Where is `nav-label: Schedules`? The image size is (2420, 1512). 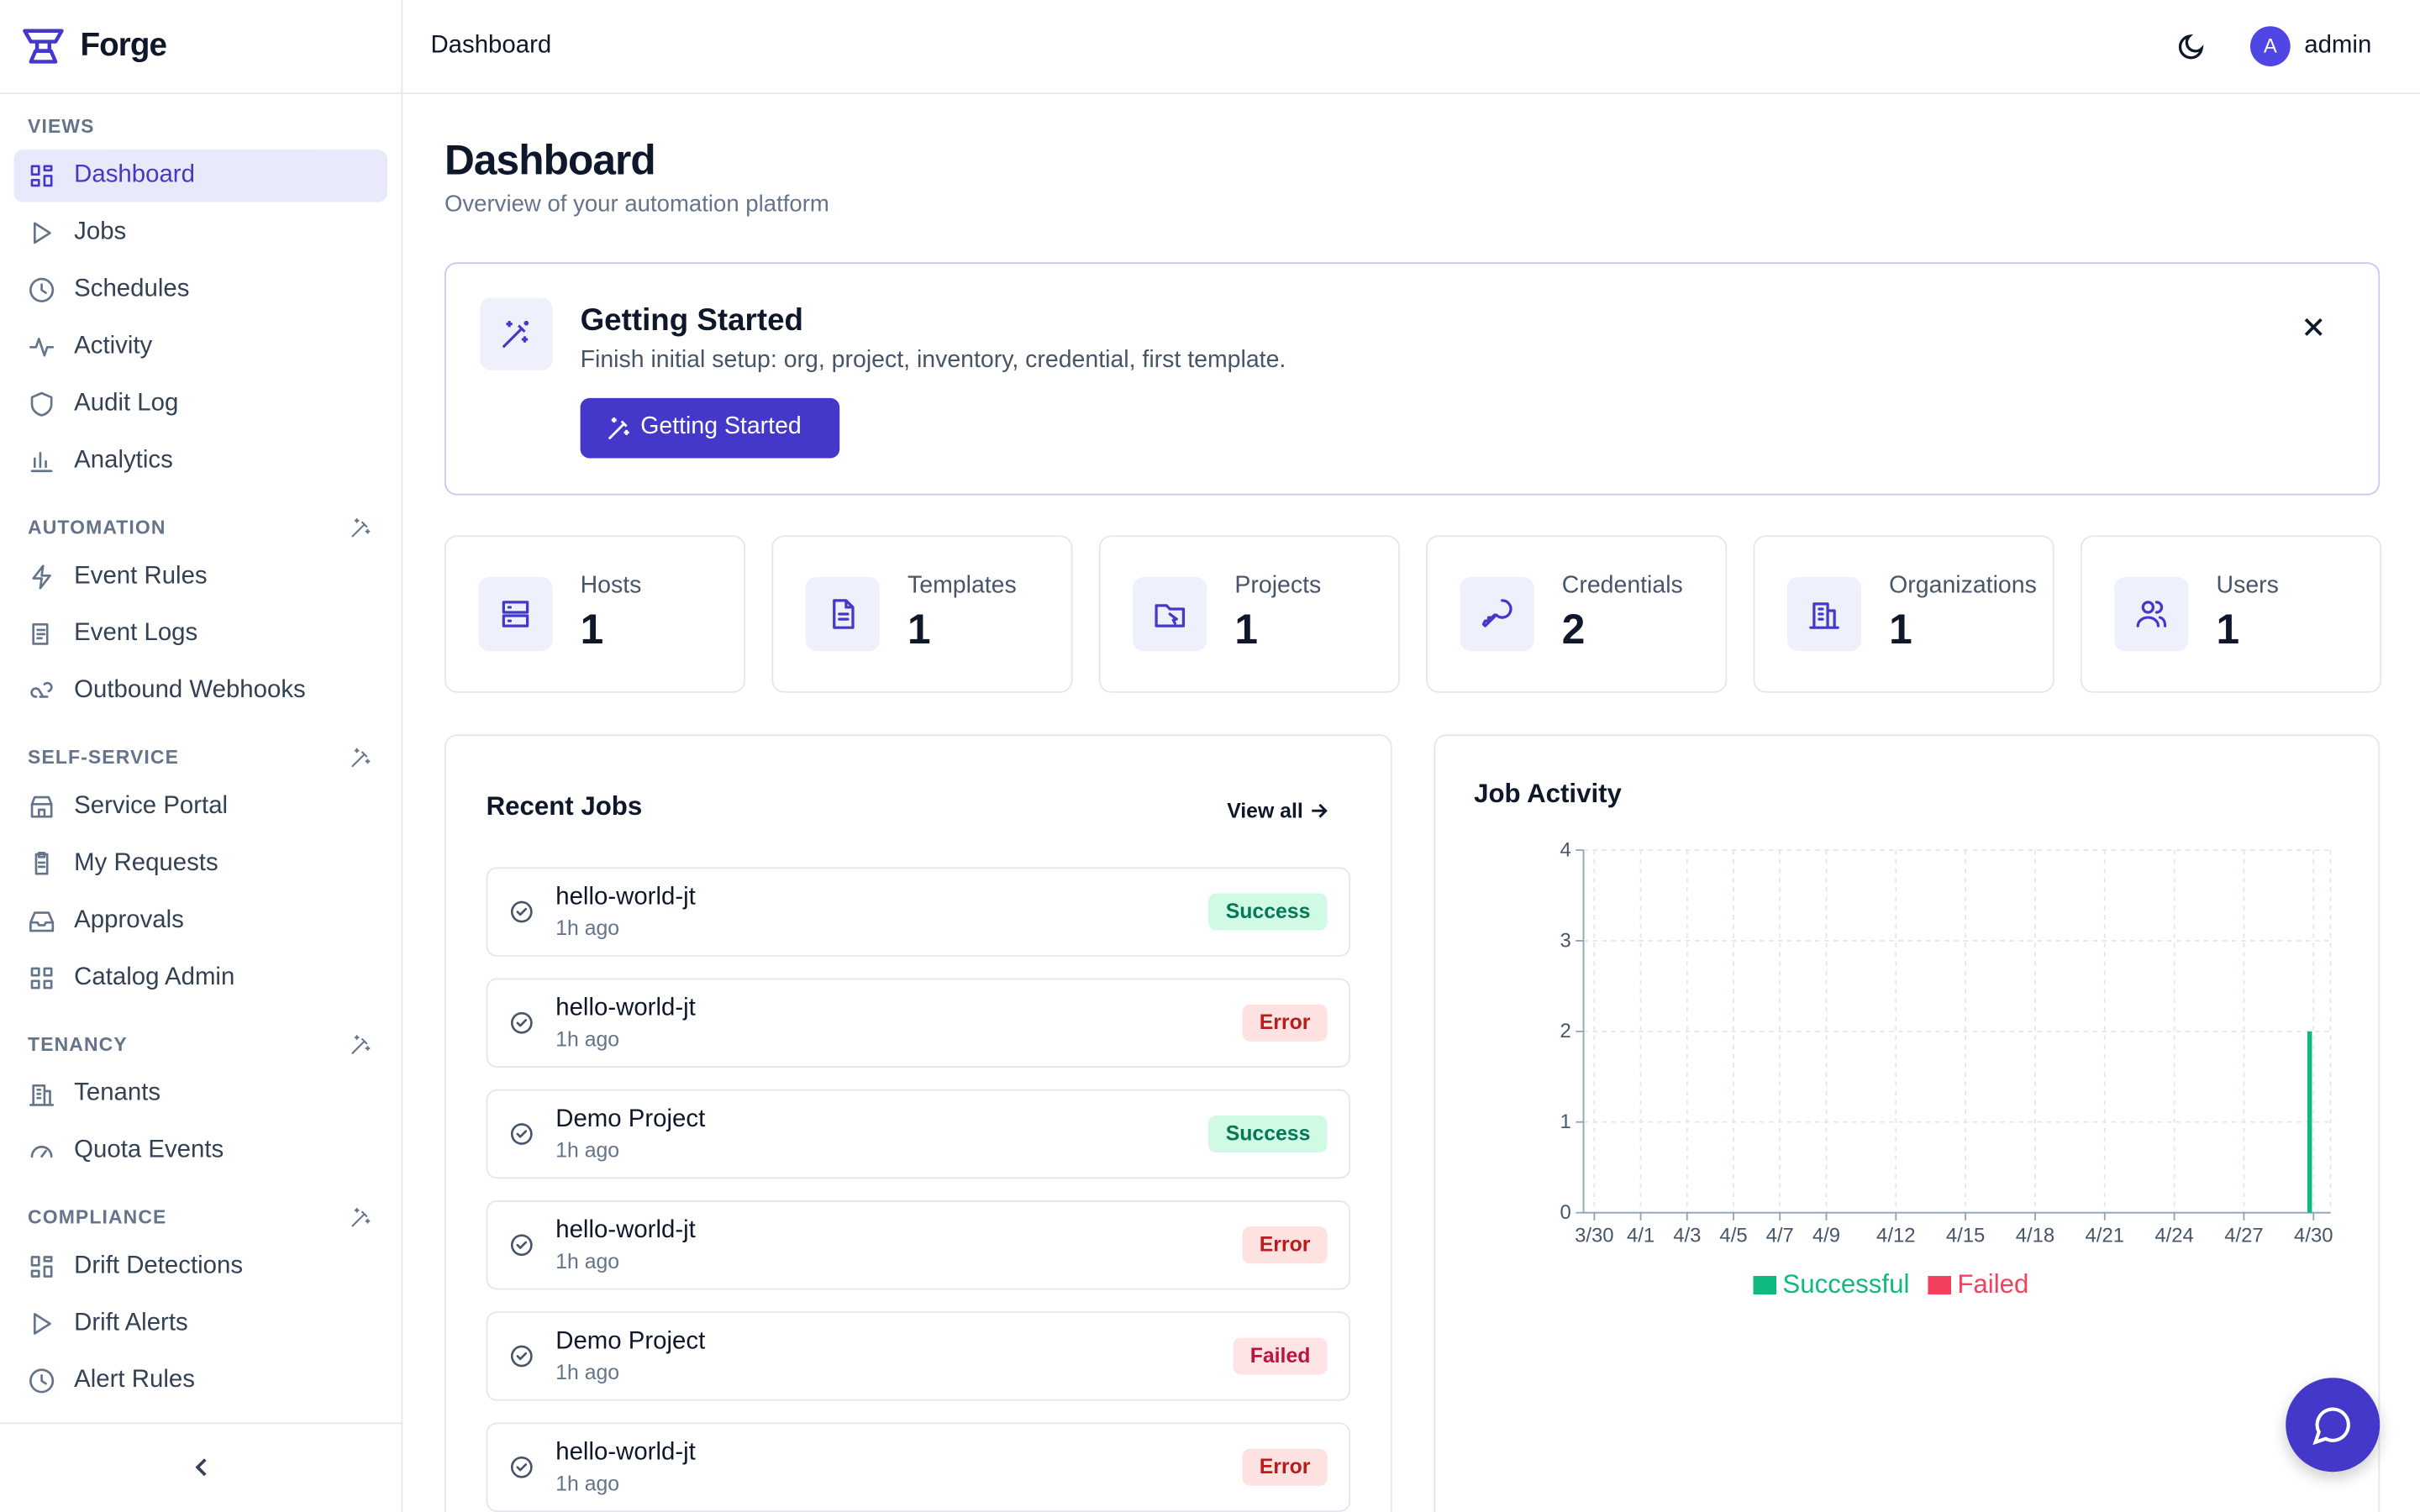
nav-label: Schedules is located at coordinates (132, 289).